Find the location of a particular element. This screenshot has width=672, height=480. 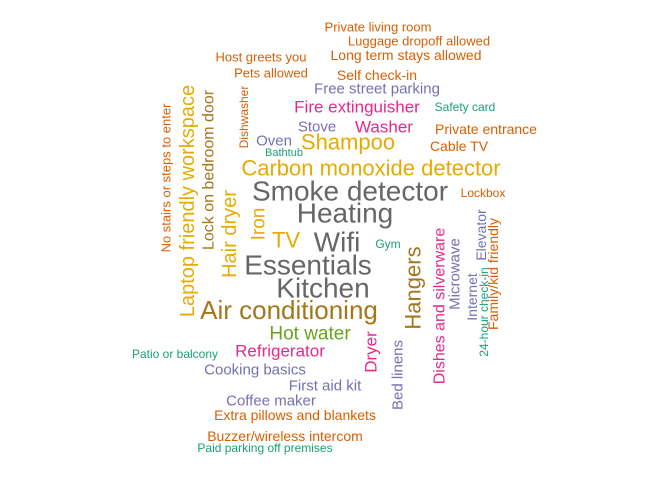

word-pets-allowed: Pets allowed is located at coordinates (271, 73).